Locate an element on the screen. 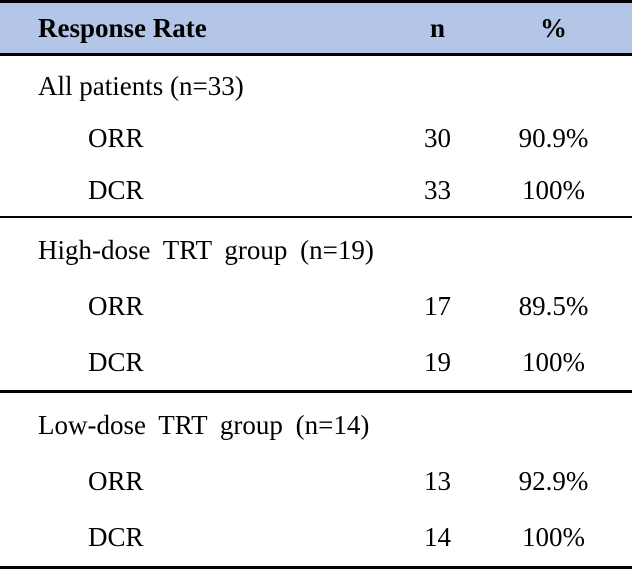 Image resolution: width=632 pixels, height=576 pixels. section-title-row: Low-dose TRT group (n=14) is located at coordinates (316, 425).